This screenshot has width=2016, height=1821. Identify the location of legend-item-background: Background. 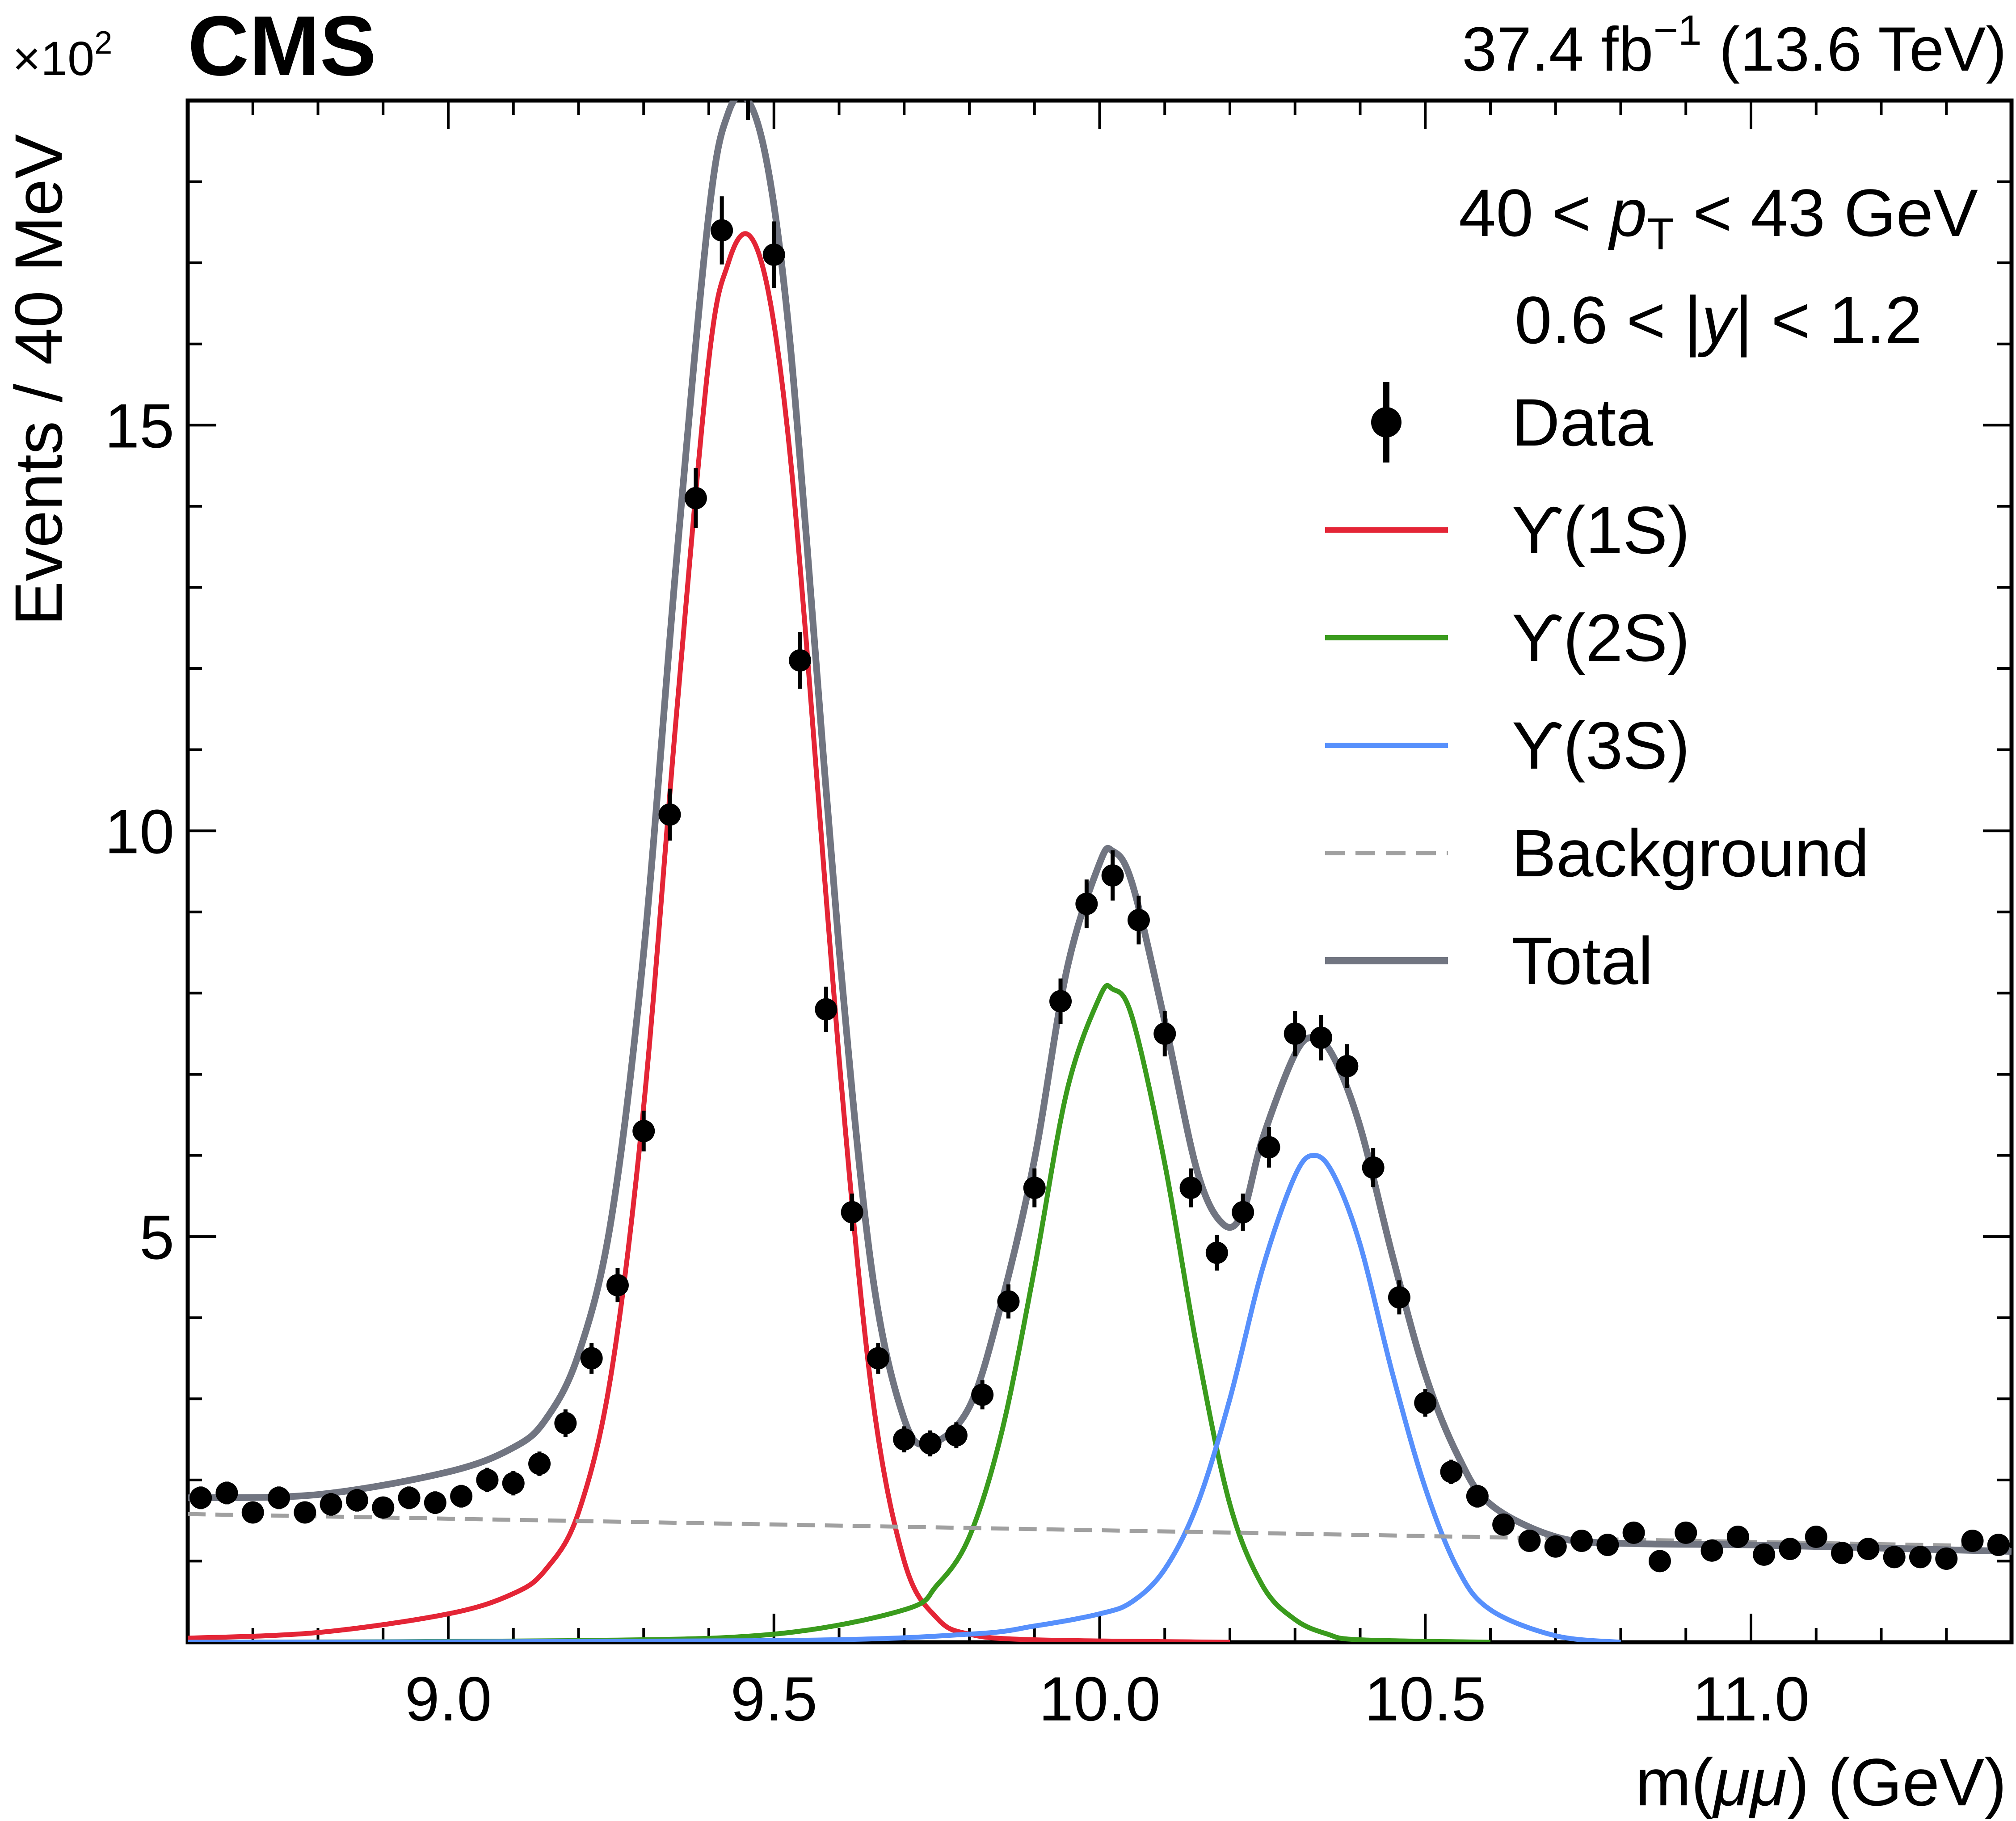
(1597, 853).